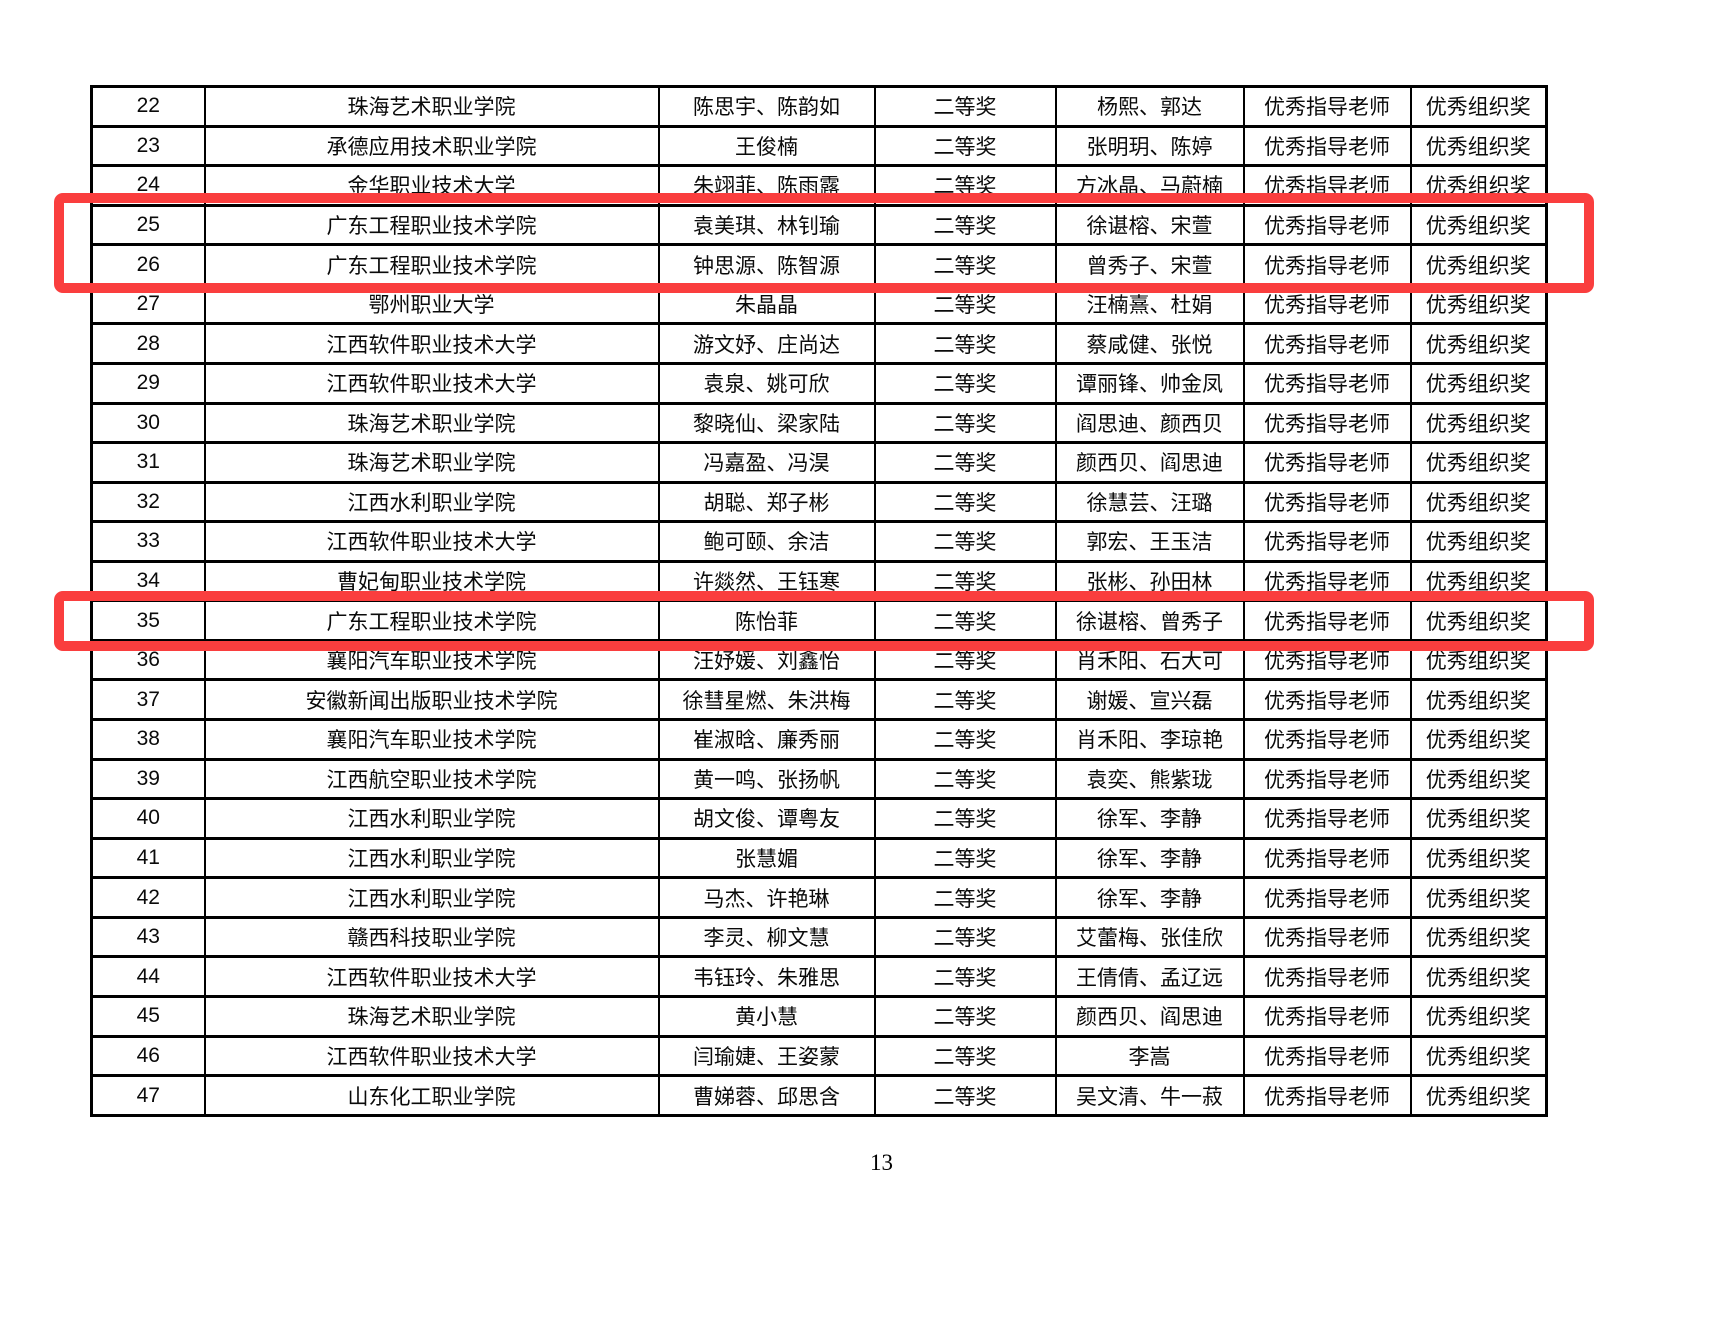 This screenshot has height=1322, width=1710. What do you see at coordinates (431, 185) in the screenshot?
I see `school-cell: 金华职业技术大学` at bounding box center [431, 185].